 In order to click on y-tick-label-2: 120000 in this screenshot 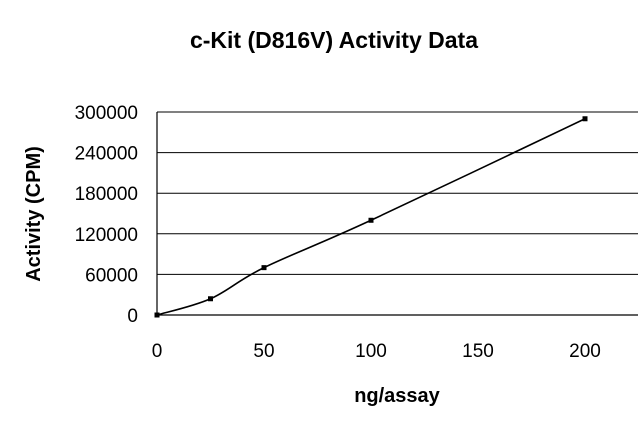, I will do `click(106, 235)`.